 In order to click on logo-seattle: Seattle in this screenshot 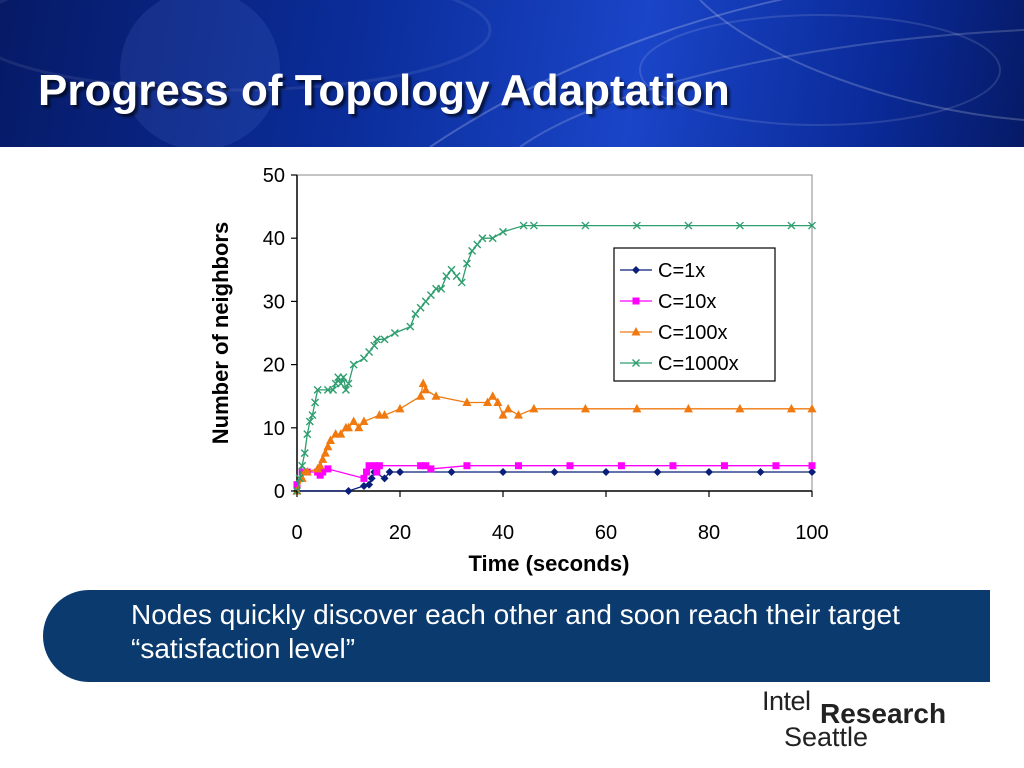, I will do `click(826, 737)`.